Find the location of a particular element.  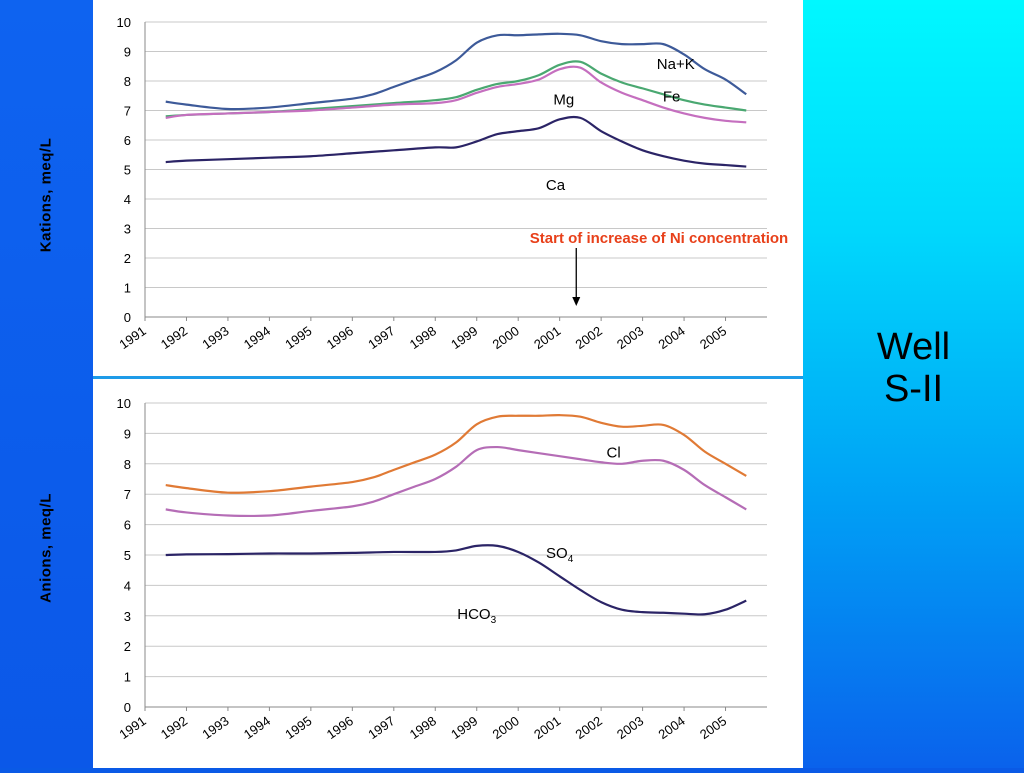

left-band is located at coordinates (46, 384).